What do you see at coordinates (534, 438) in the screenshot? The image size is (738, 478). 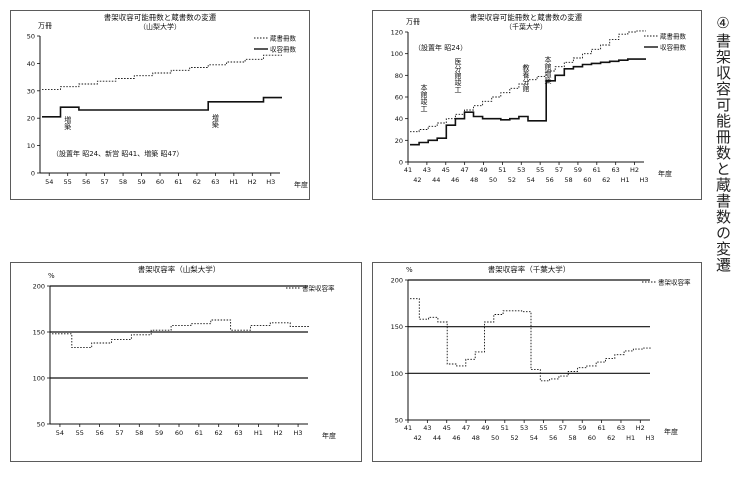 I see `x-tick-label-bottom: 54` at bounding box center [534, 438].